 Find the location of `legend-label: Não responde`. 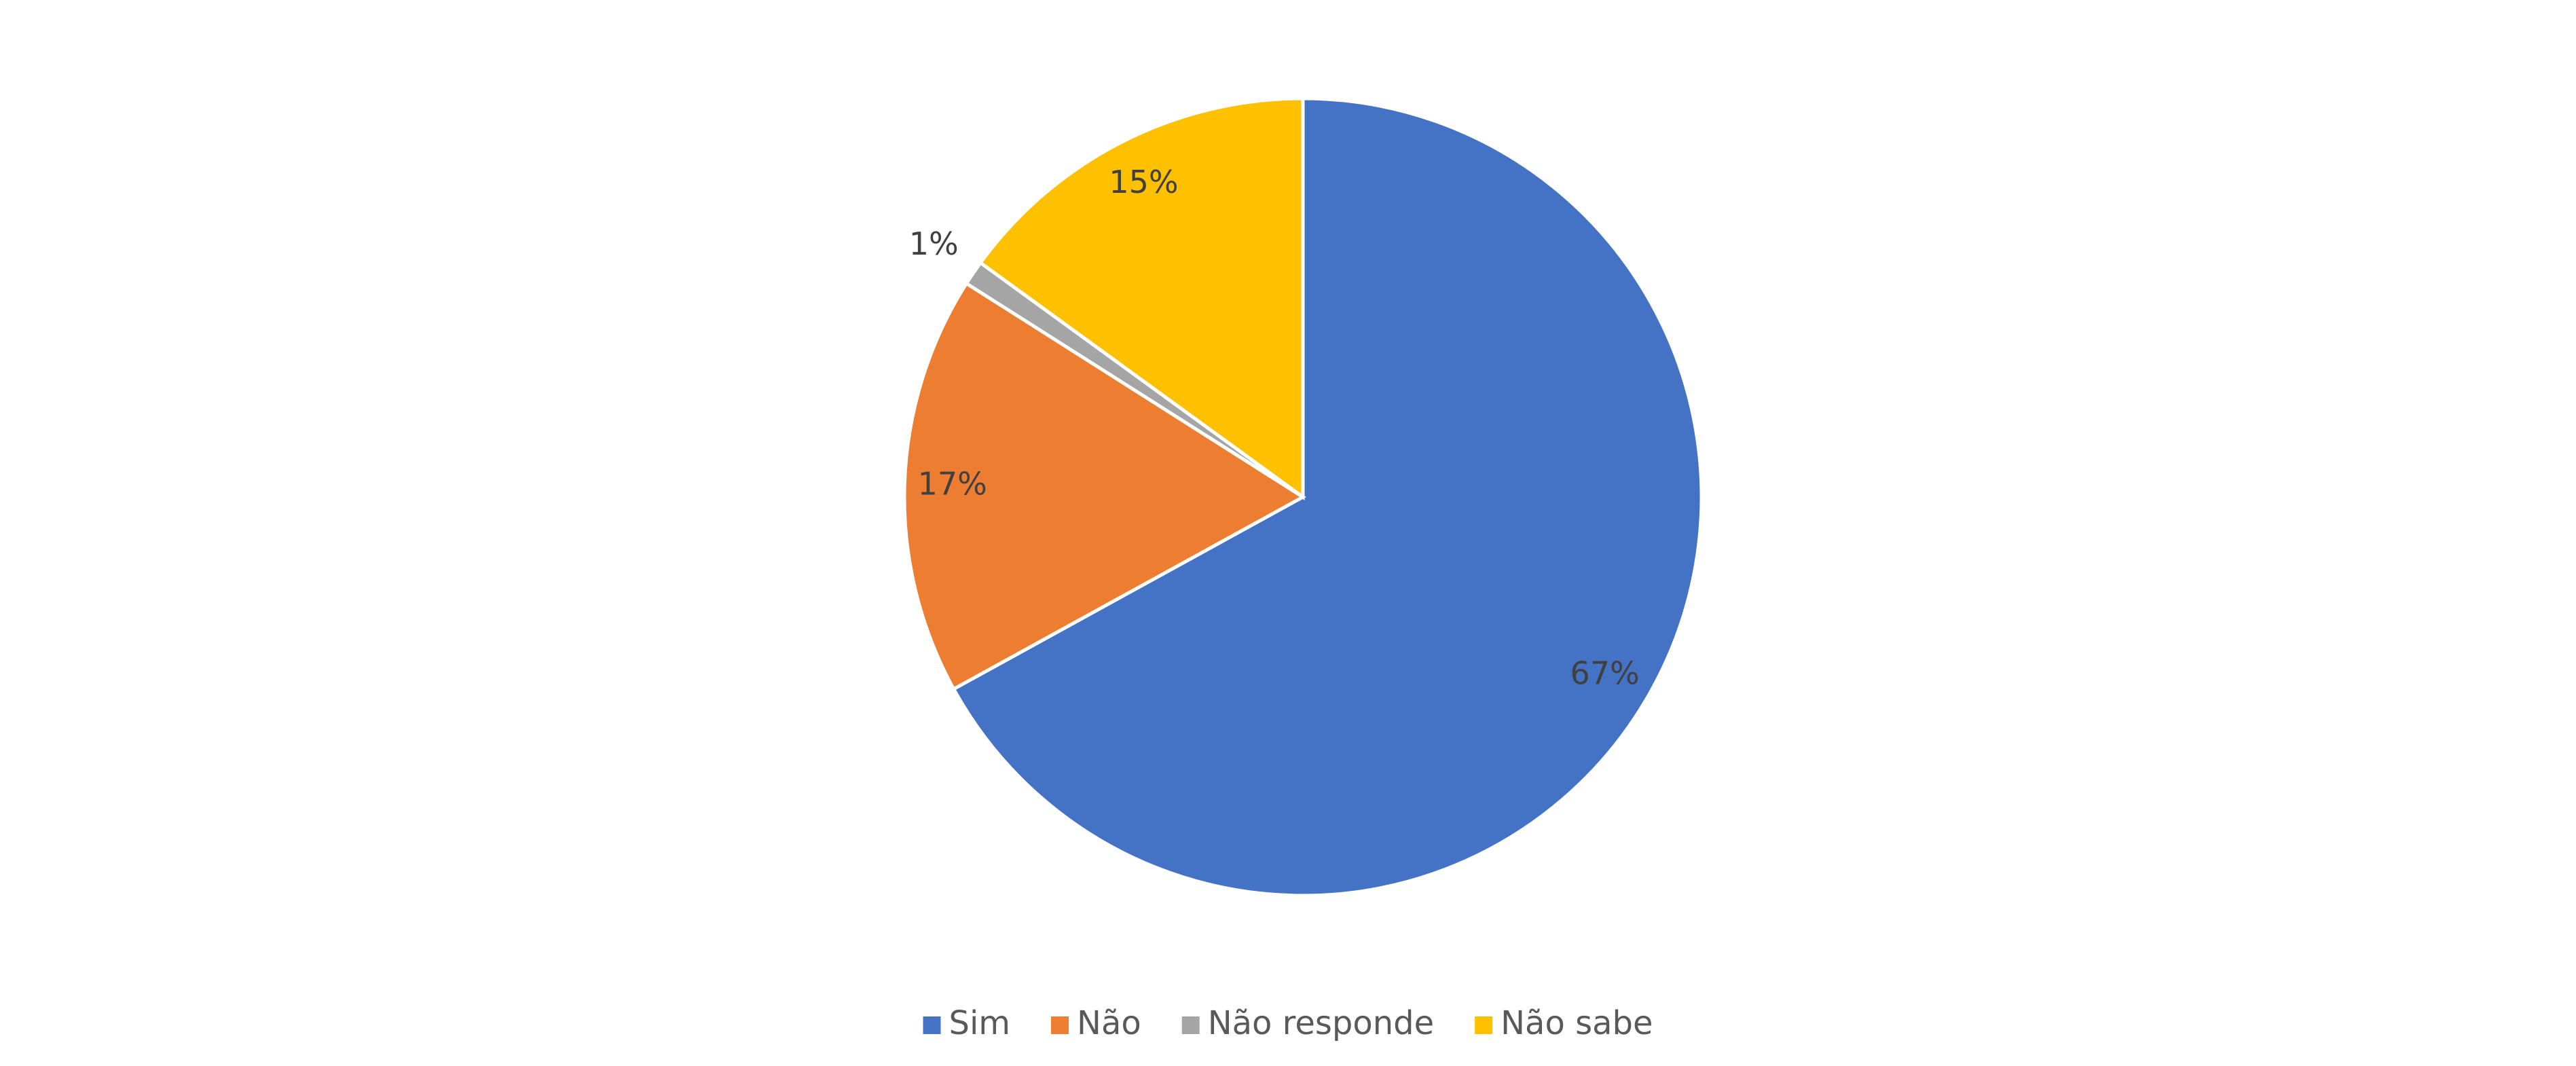

legend-label: Não responde is located at coordinates (1321, 1023).